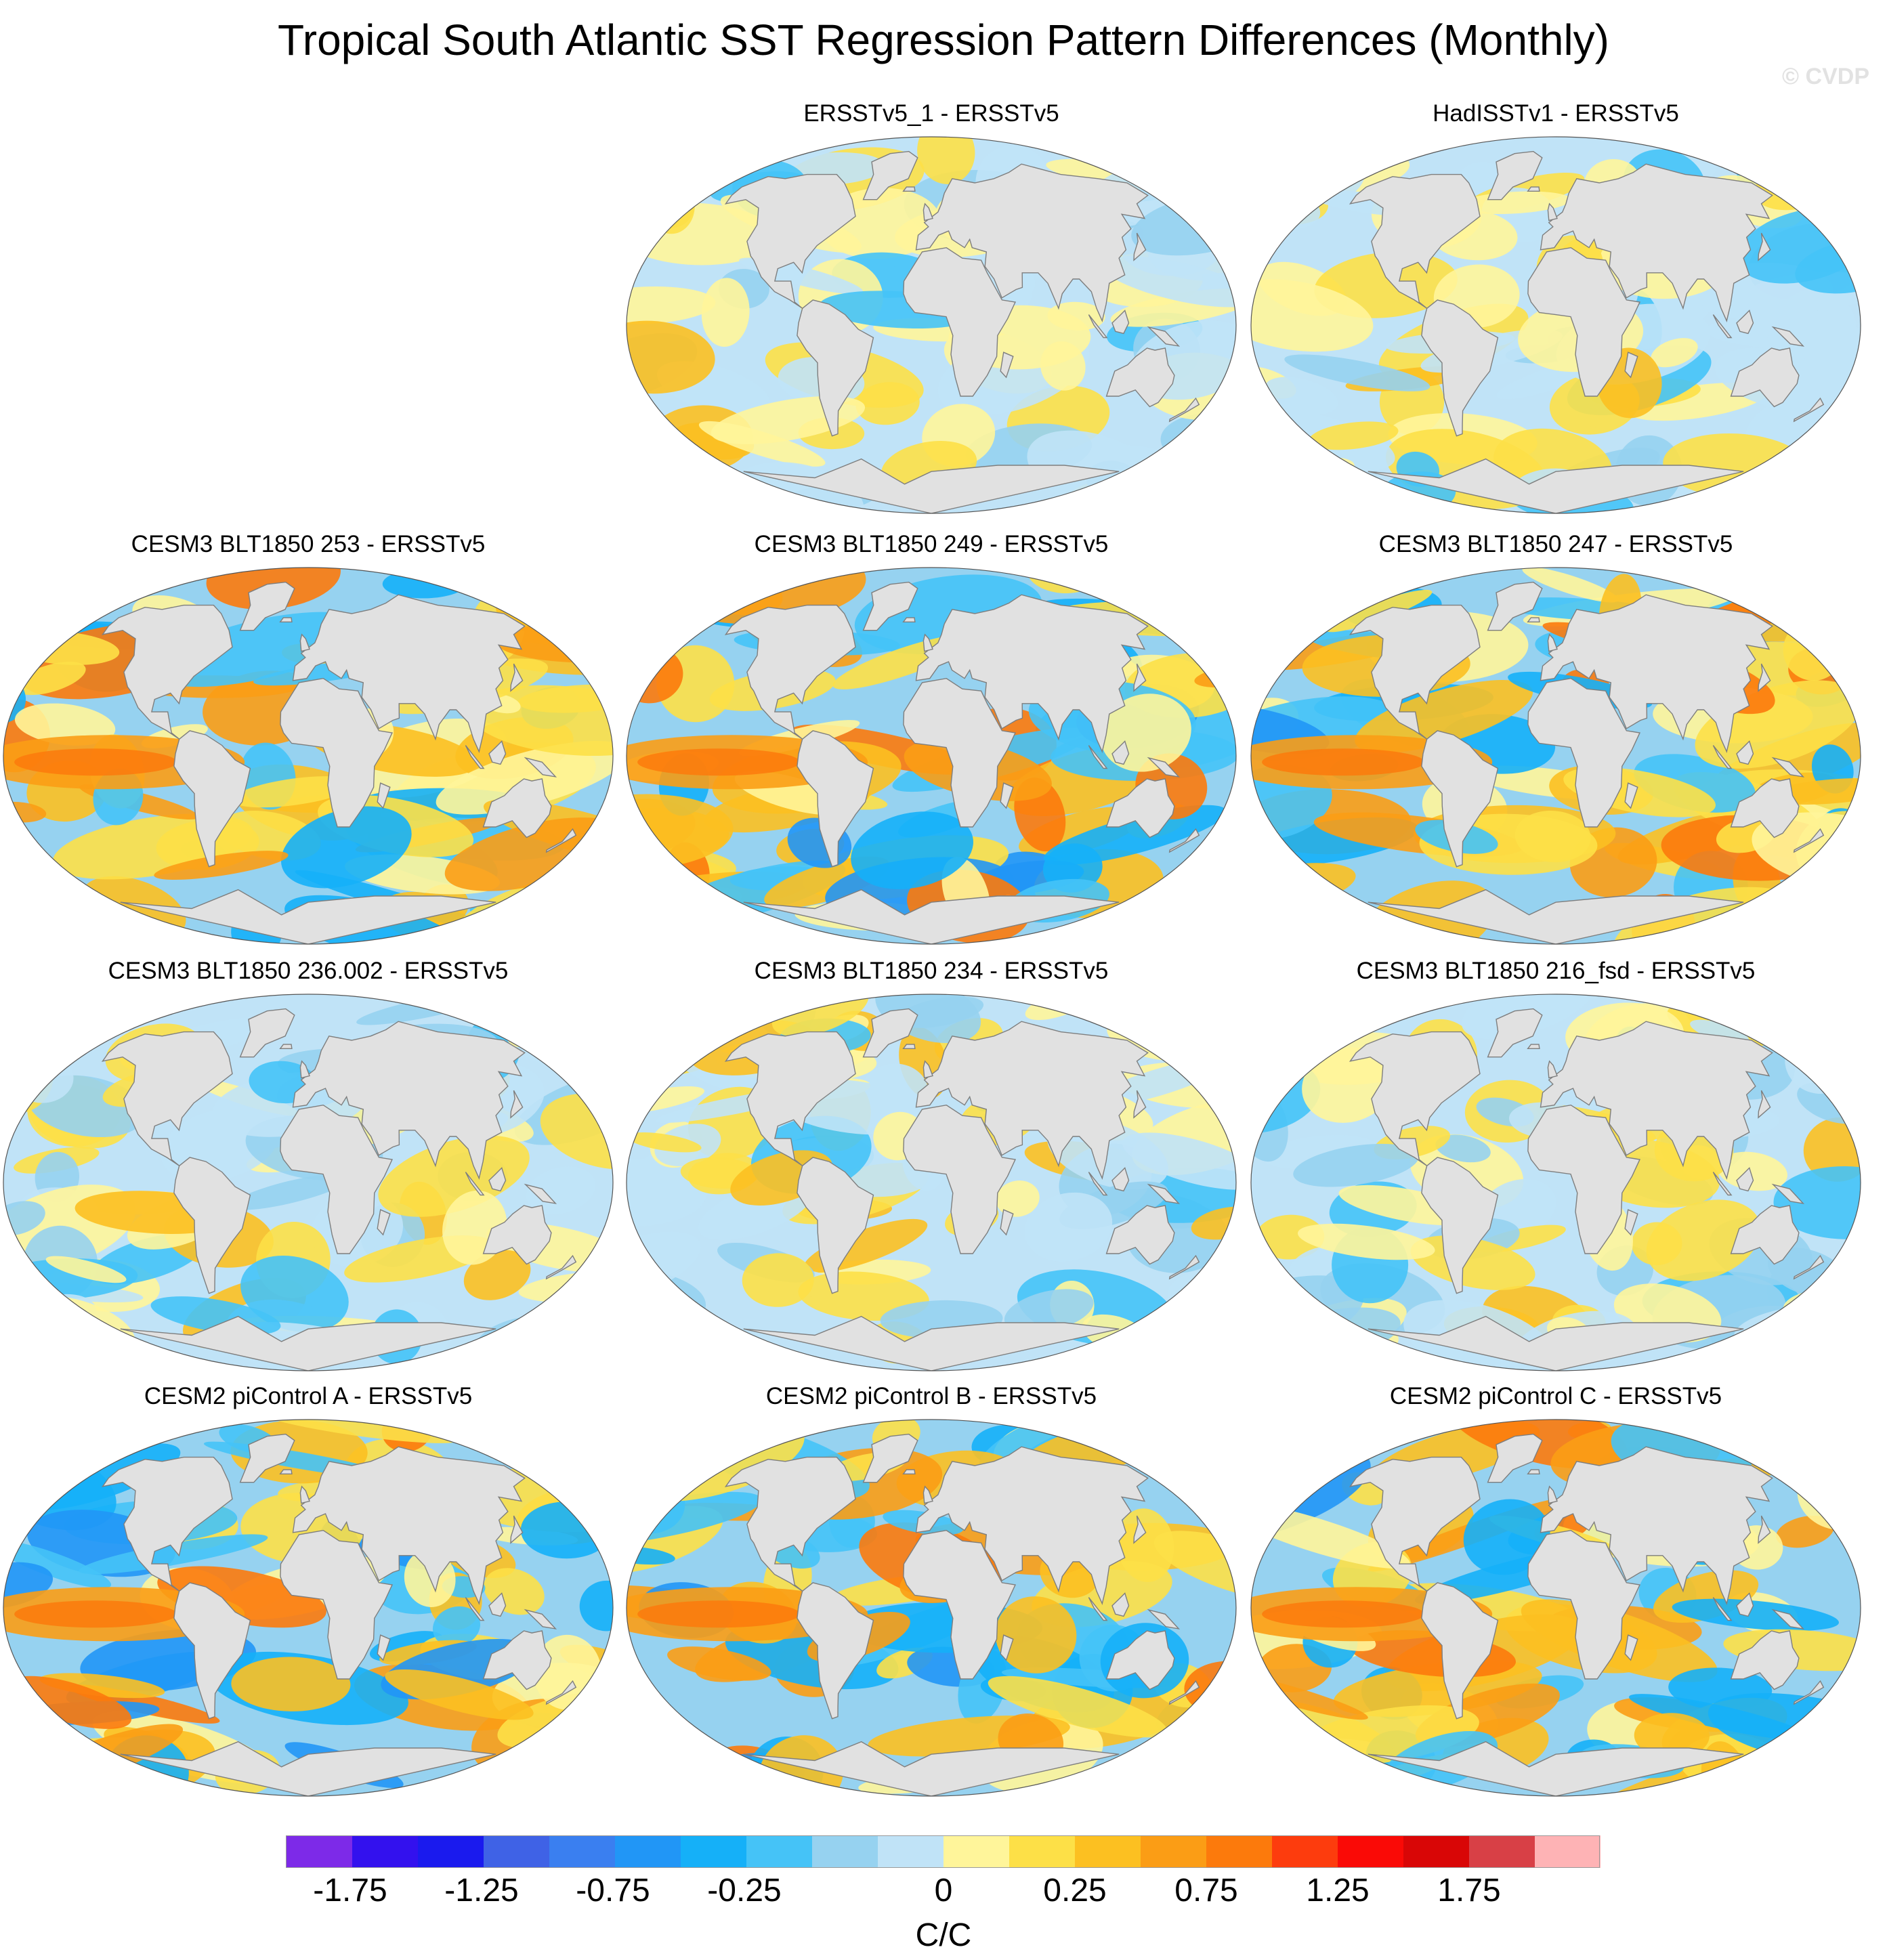  I want to click on panel-title: CESM3 BLT1850 253 - ERSSTv5, so click(309, 544).